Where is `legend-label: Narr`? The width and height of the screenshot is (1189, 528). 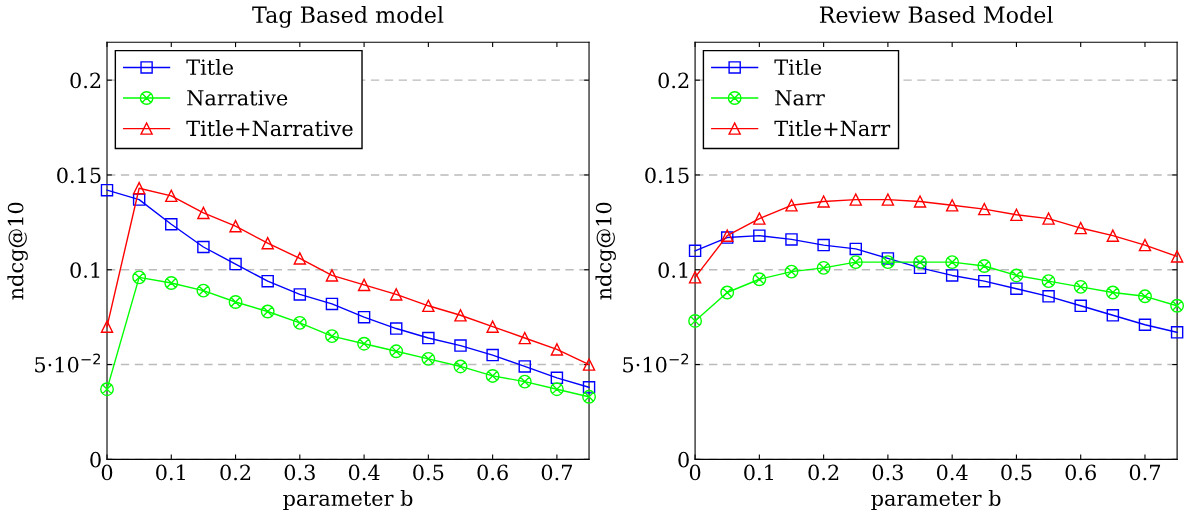
legend-label: Narr is located at coordinates (800, 98).